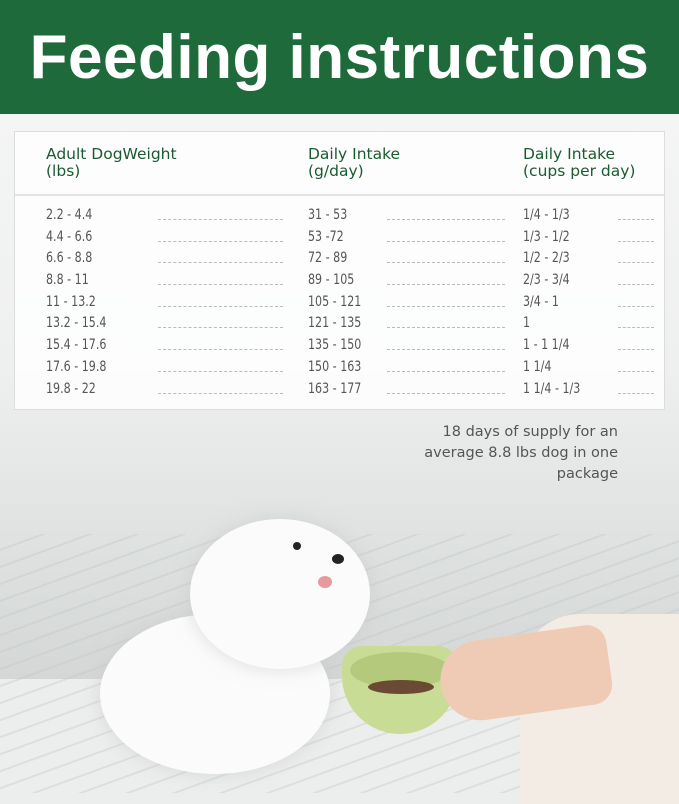  What do you see at coordinates (537, 366) in the screenshot?
I see `table-cell: 1 1/4` at bounding box center [537, 366].